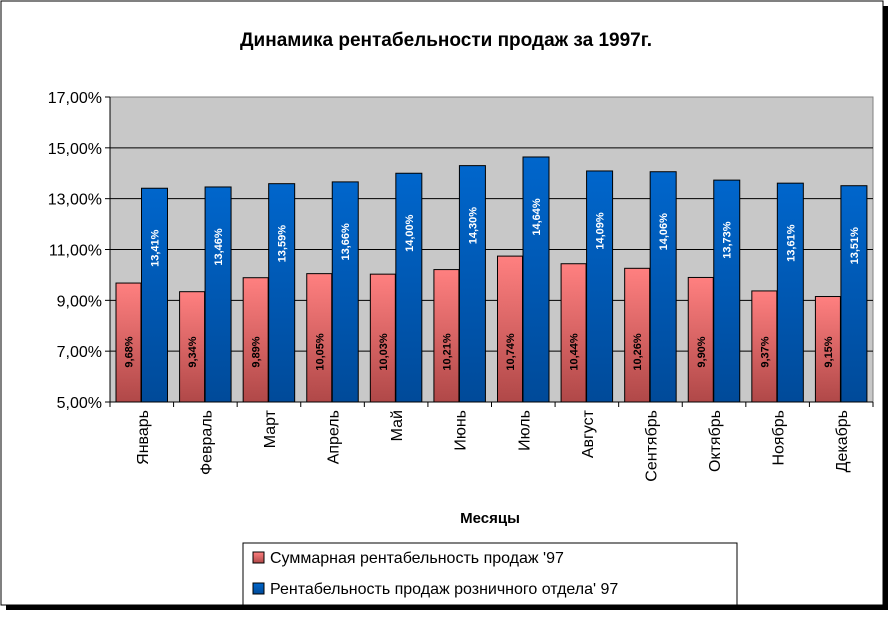 The width and height of the screenshot is (893, 619). Describe the element at coordinates (588, 433) in the screenshot. I see `x-tick-label: Август` at that location.